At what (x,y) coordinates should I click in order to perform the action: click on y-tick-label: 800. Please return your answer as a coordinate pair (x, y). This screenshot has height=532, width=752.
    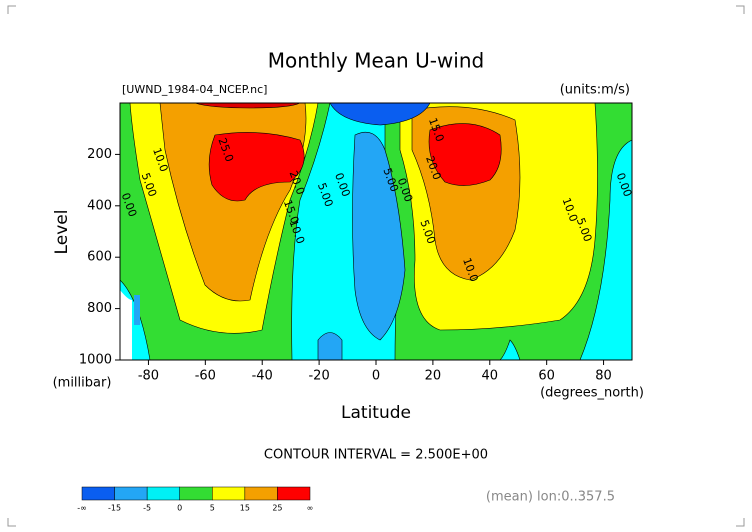
    Looking at the image, I should click on (99, 308).